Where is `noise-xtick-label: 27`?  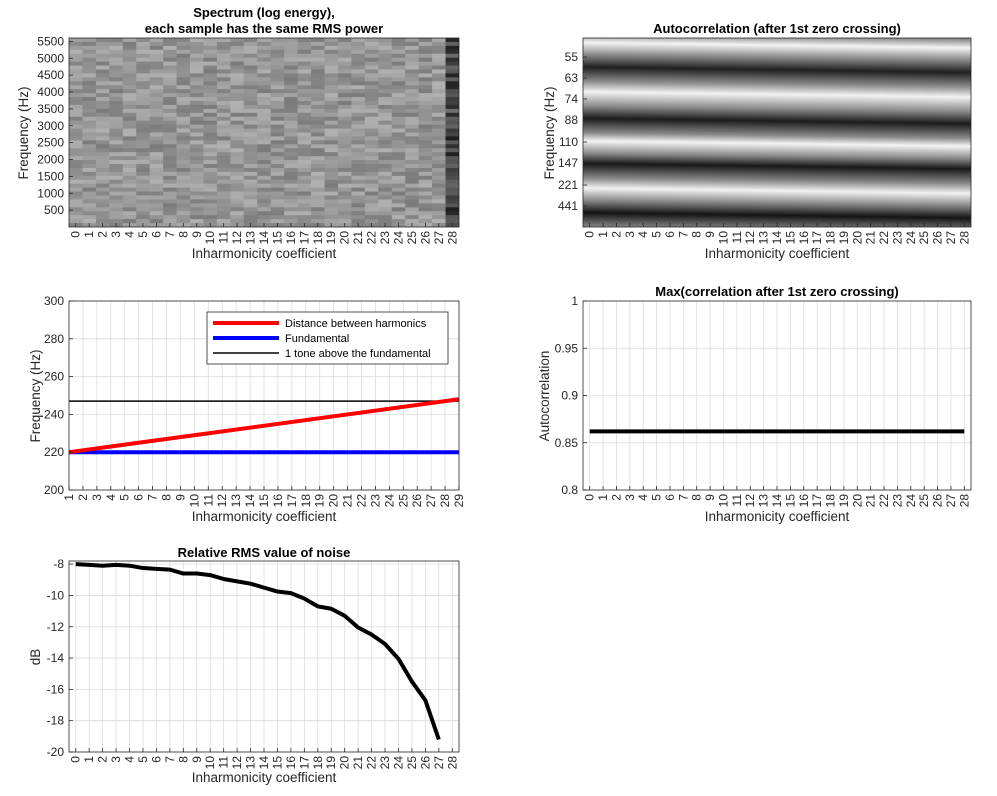 noise-xtick-label: 27 is located at coordinates (439, 763).